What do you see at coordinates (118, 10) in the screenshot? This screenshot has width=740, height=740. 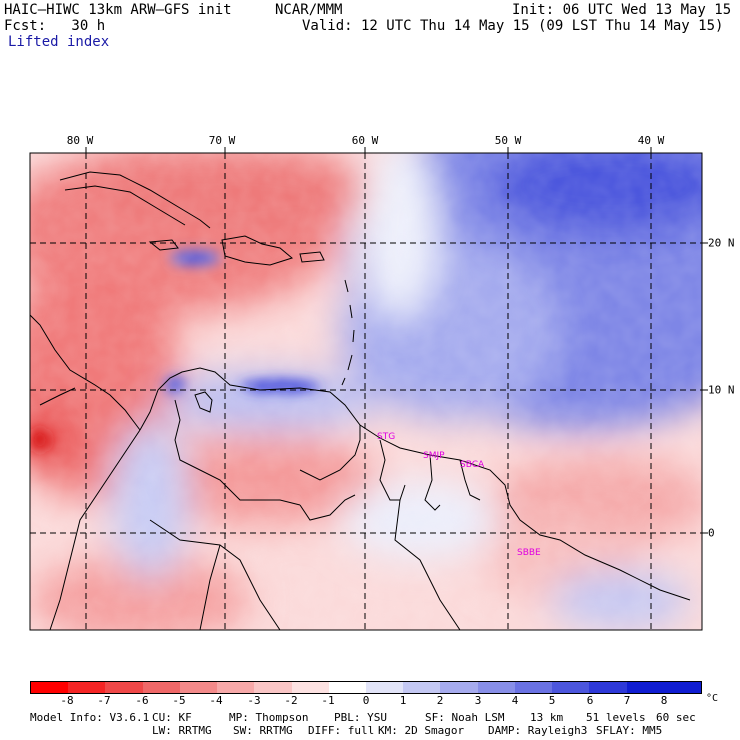 I see `model-title: HAIC–HIWC 13km ARW–GFS init` at bounding box center [118, 10].